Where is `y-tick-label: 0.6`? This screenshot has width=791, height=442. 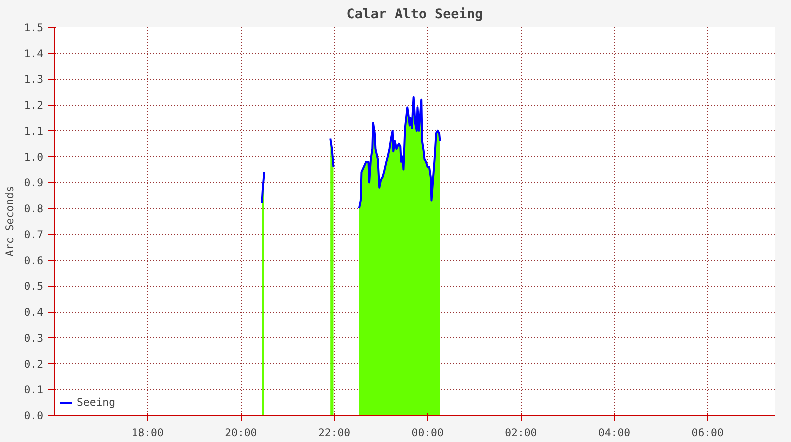 y-tick-label: 0.6 is located at coordinates (34, 261).